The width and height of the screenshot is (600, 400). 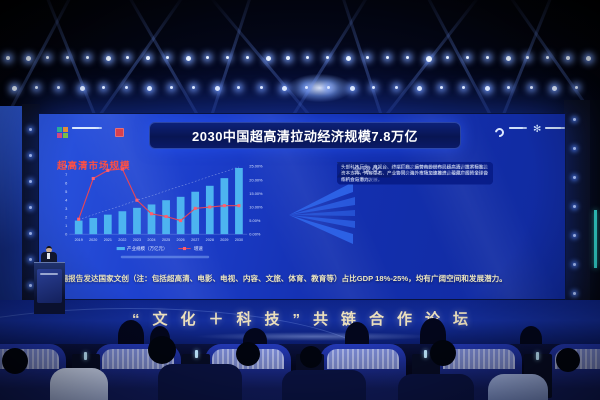 What do you see at coordinates (209, 210) in the screenshot?
I see `bar-2028` at bounding box center [209, 210].